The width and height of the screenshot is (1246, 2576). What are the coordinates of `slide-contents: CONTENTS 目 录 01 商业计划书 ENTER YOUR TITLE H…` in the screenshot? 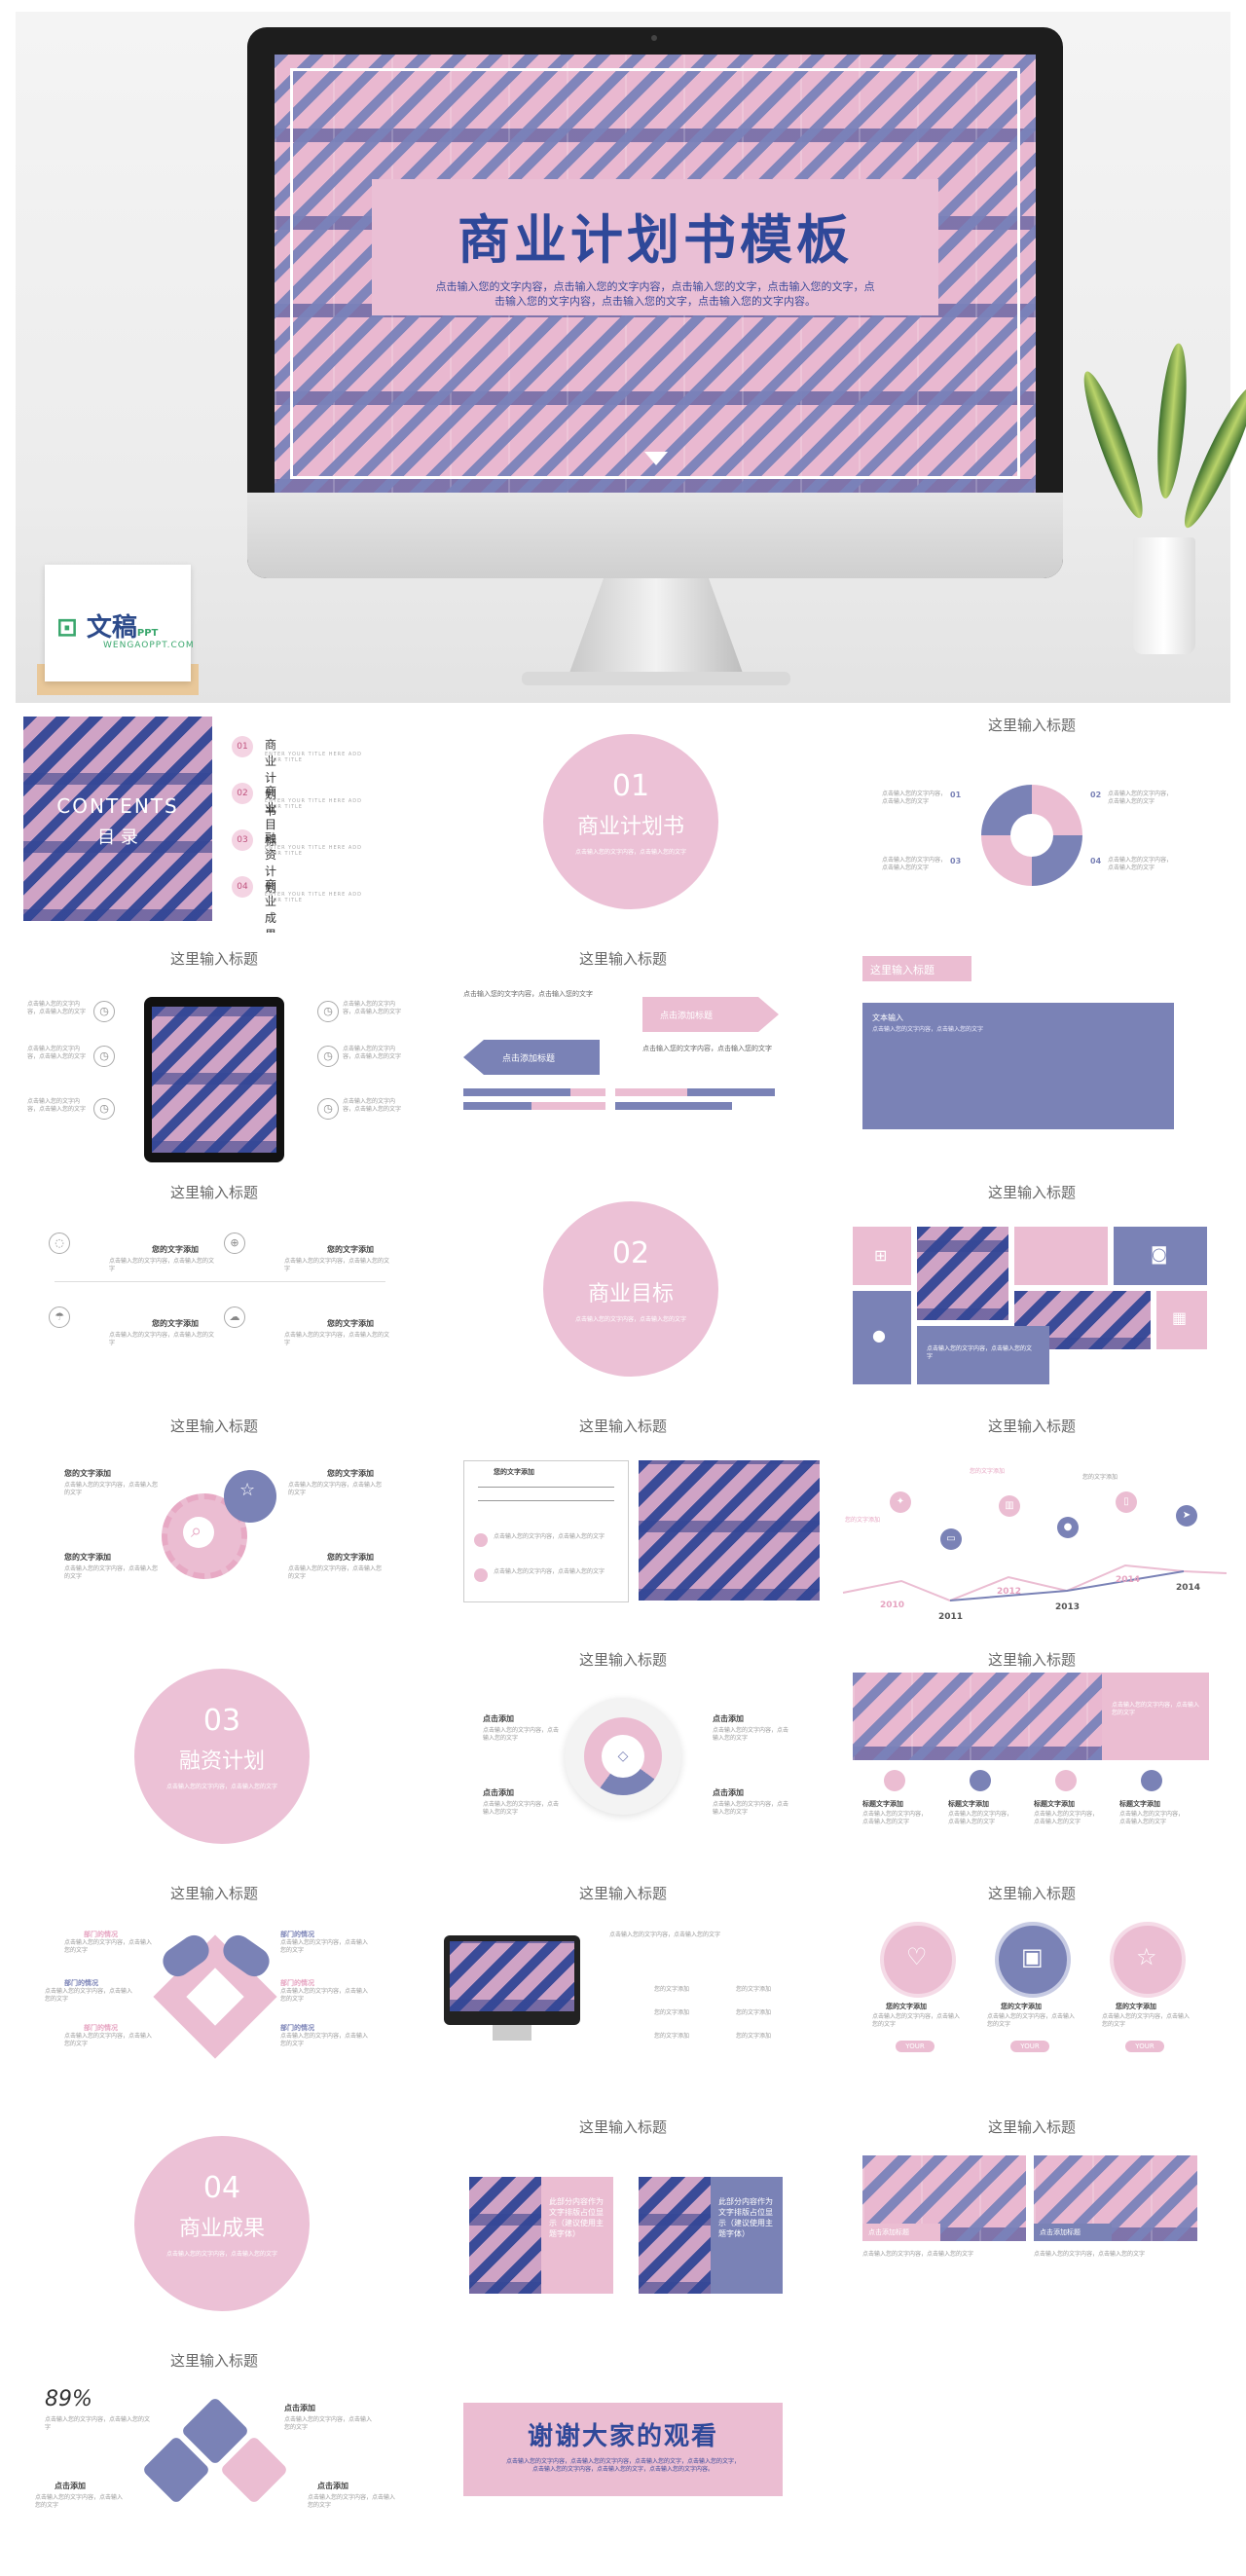 It's located at (214, 821).